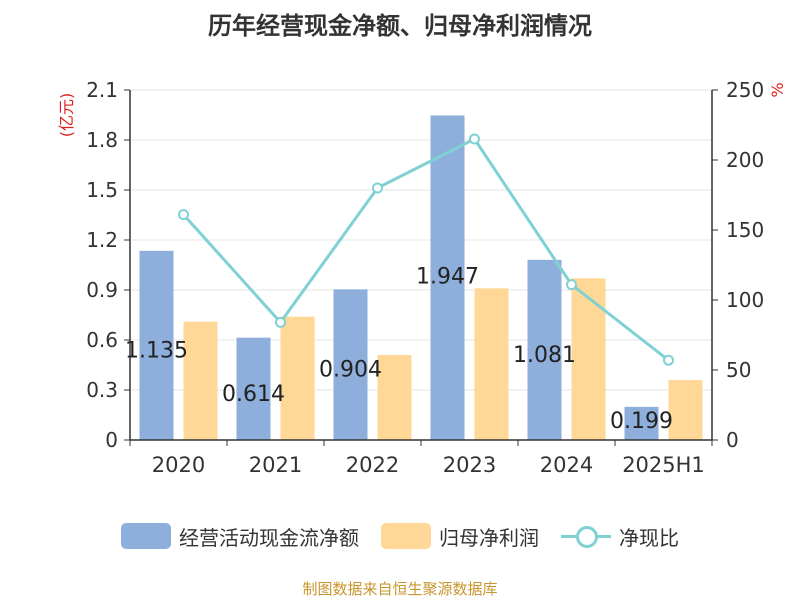 The image size is (800, 600). What do you see at coordinates (102, 340) in the screenshot?
I see `y-left-tick-label: 0.6` at bounding box center [102, 340].